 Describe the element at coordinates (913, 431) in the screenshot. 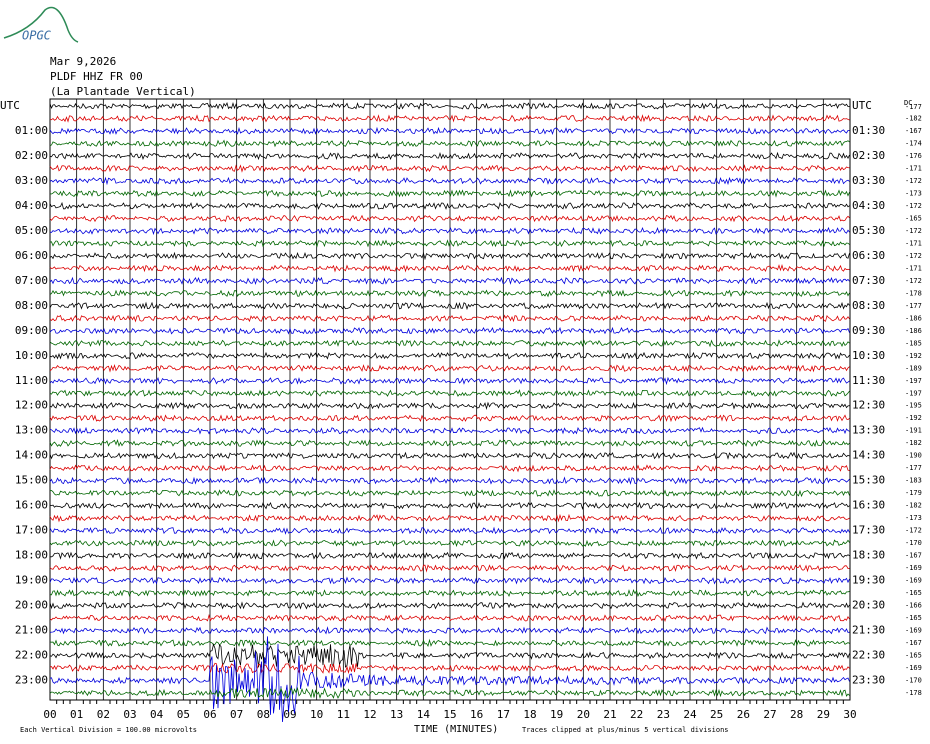

I see `dc-value: -191` at that location.